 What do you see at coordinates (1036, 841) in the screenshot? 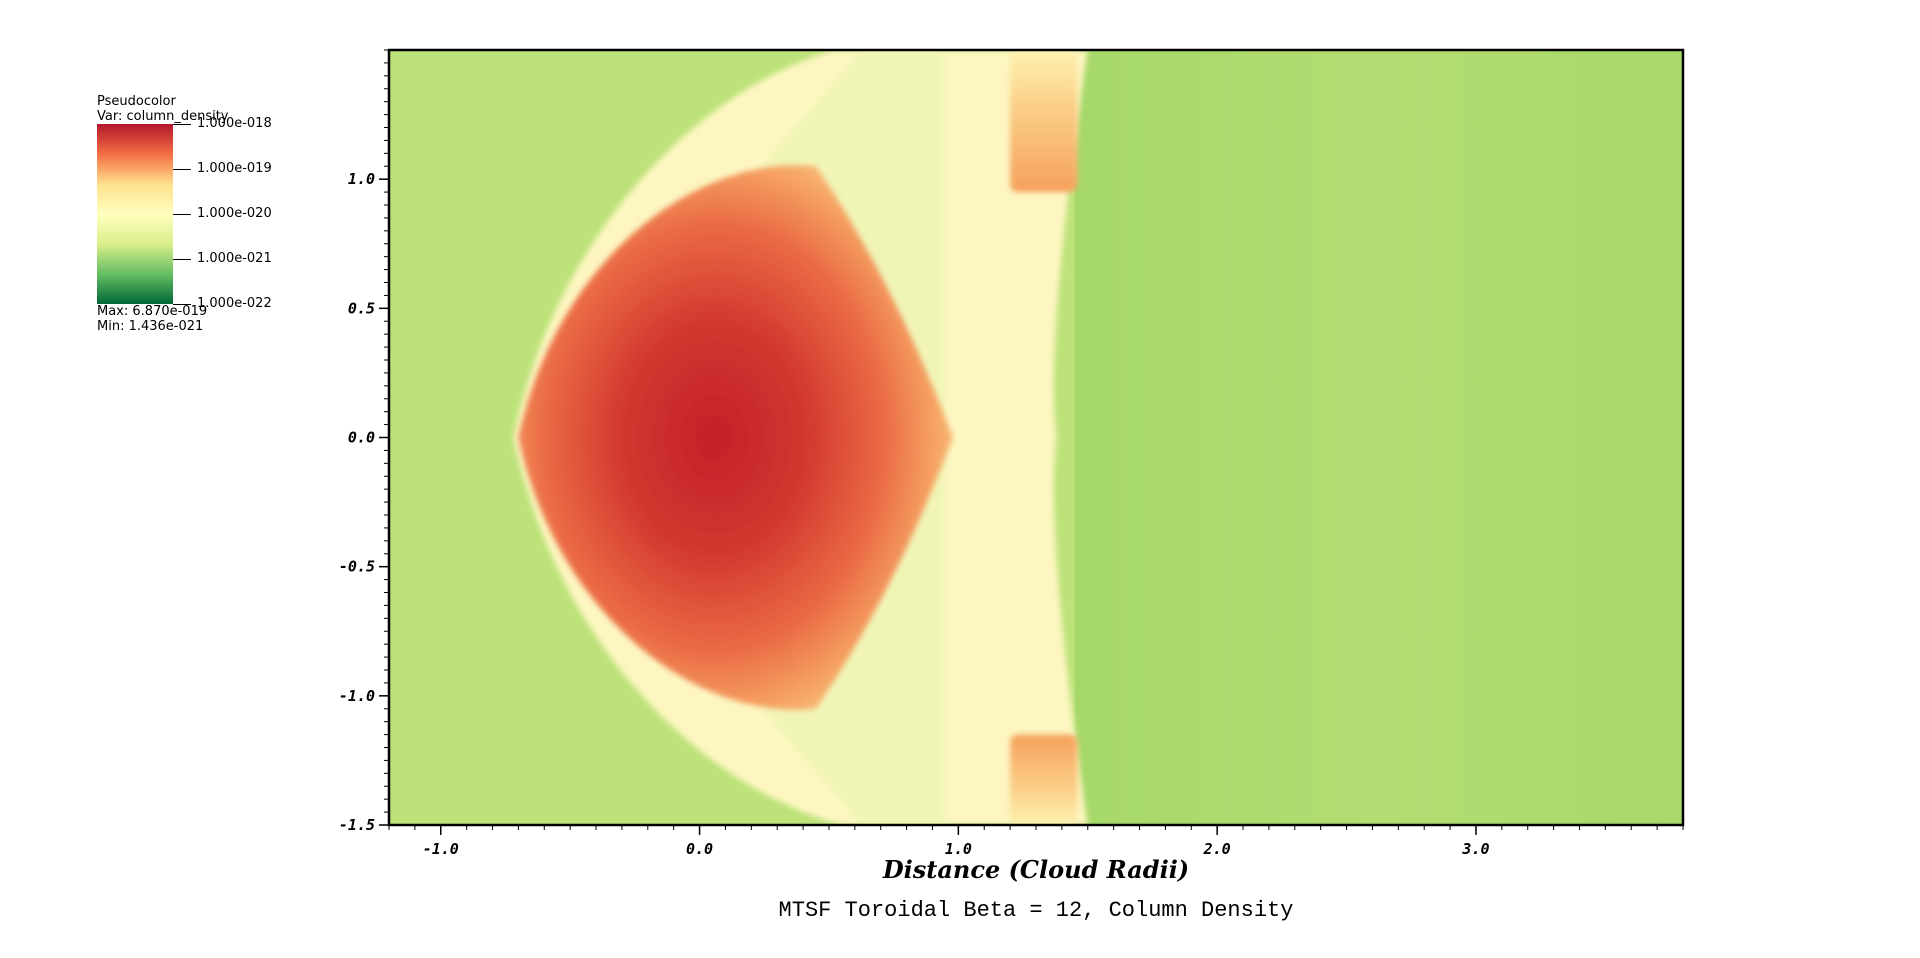
I see `x-axis: -1.0 0.0 1.0 2.0 3.0` at bounding box center [1036, 841].